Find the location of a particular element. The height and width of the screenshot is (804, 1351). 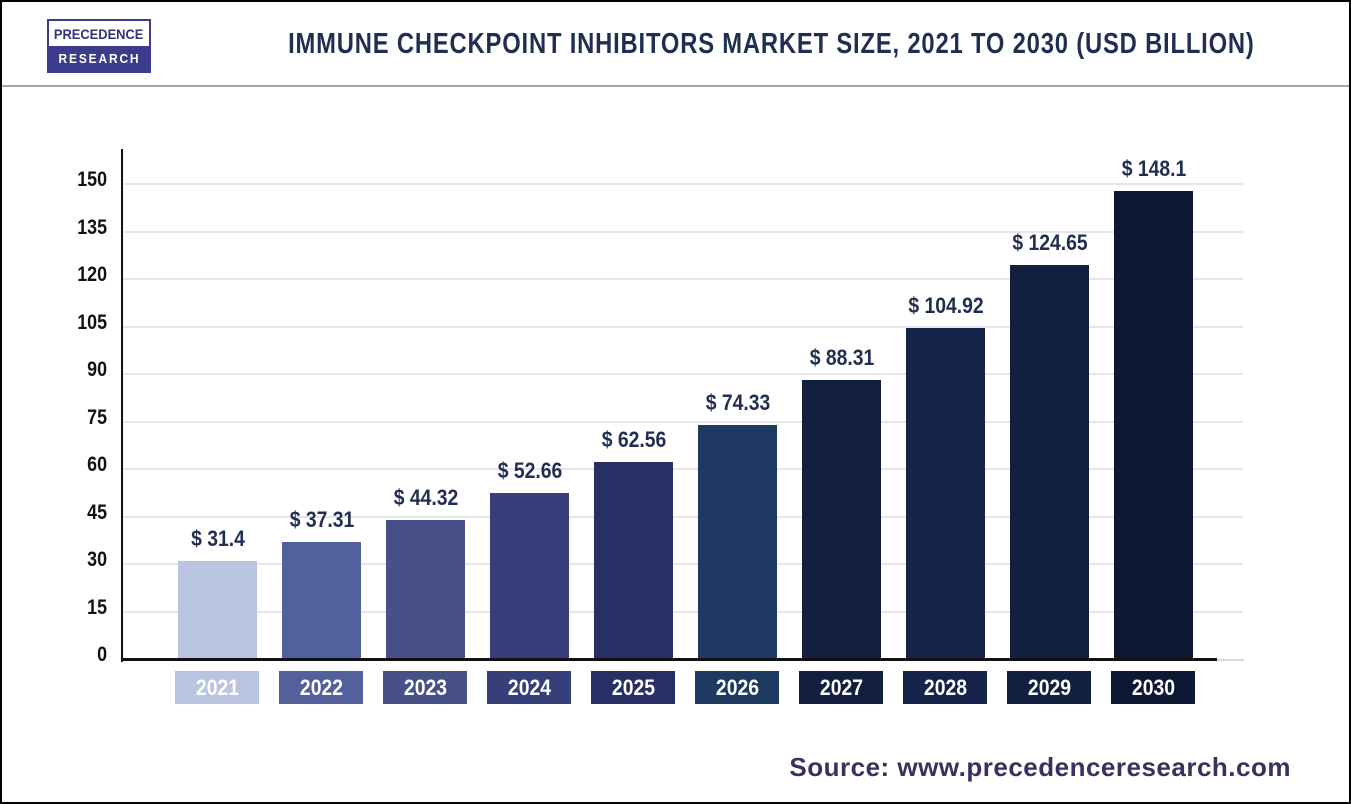

bar-2022: $ 37.31 is located at coordinates (321, 583).